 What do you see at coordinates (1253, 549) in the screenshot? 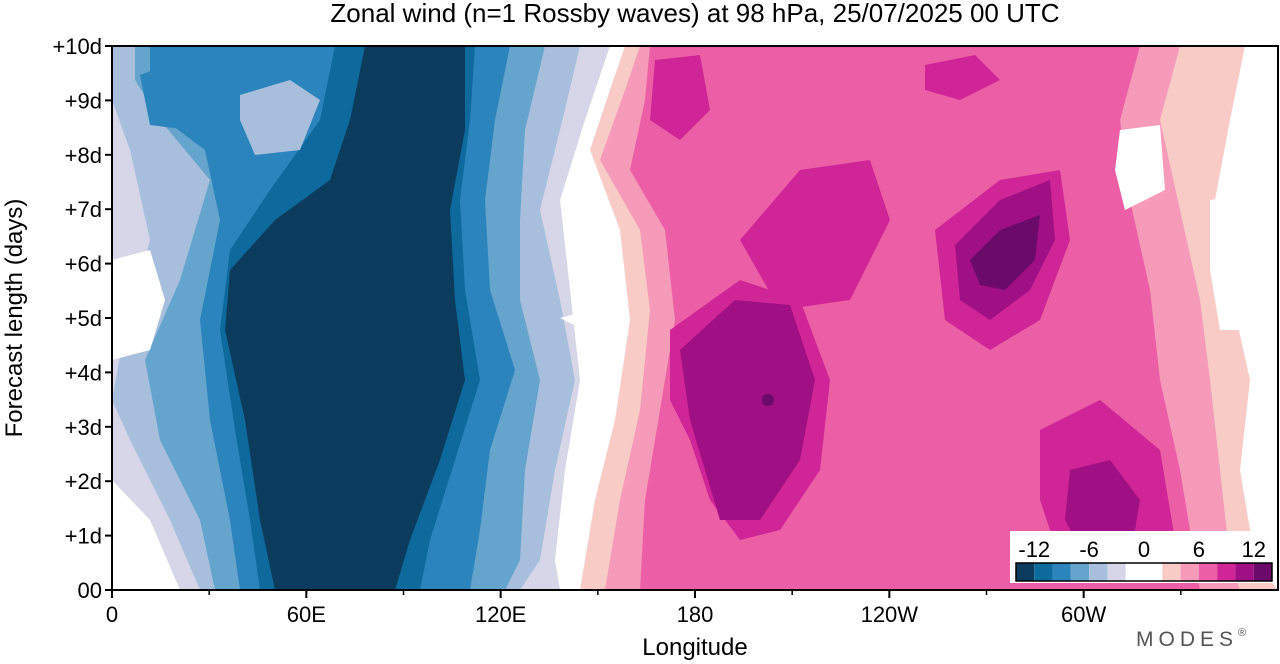
I see `legend-label: 12` at bounding box center [1253, 549].